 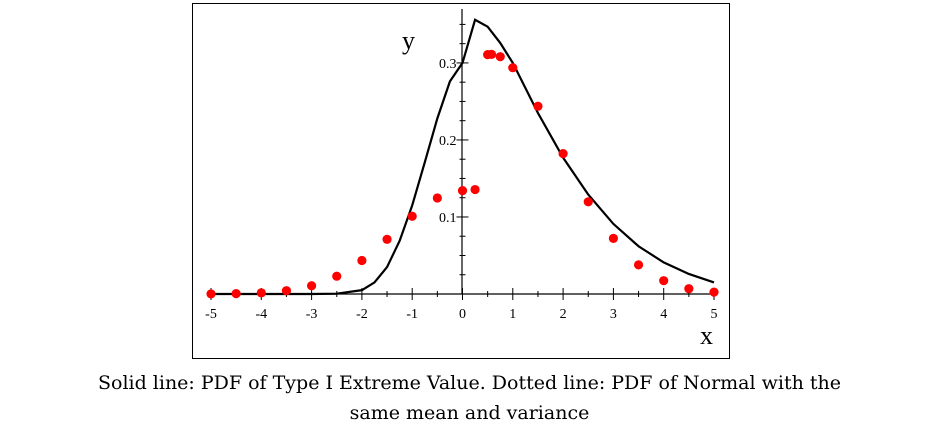 I want to click on y-tick-labels: 0.1 0.2 0.3, so click(x=448, y=141).